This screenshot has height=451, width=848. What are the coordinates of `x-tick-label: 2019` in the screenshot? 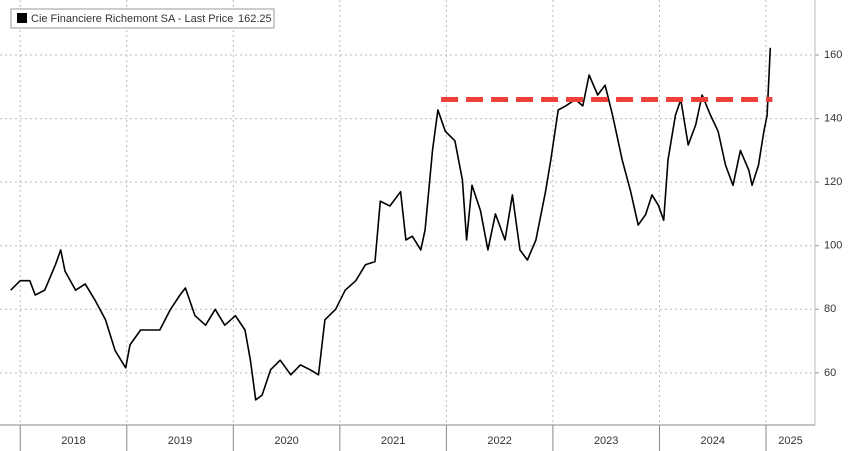 It's located at (180, 441).